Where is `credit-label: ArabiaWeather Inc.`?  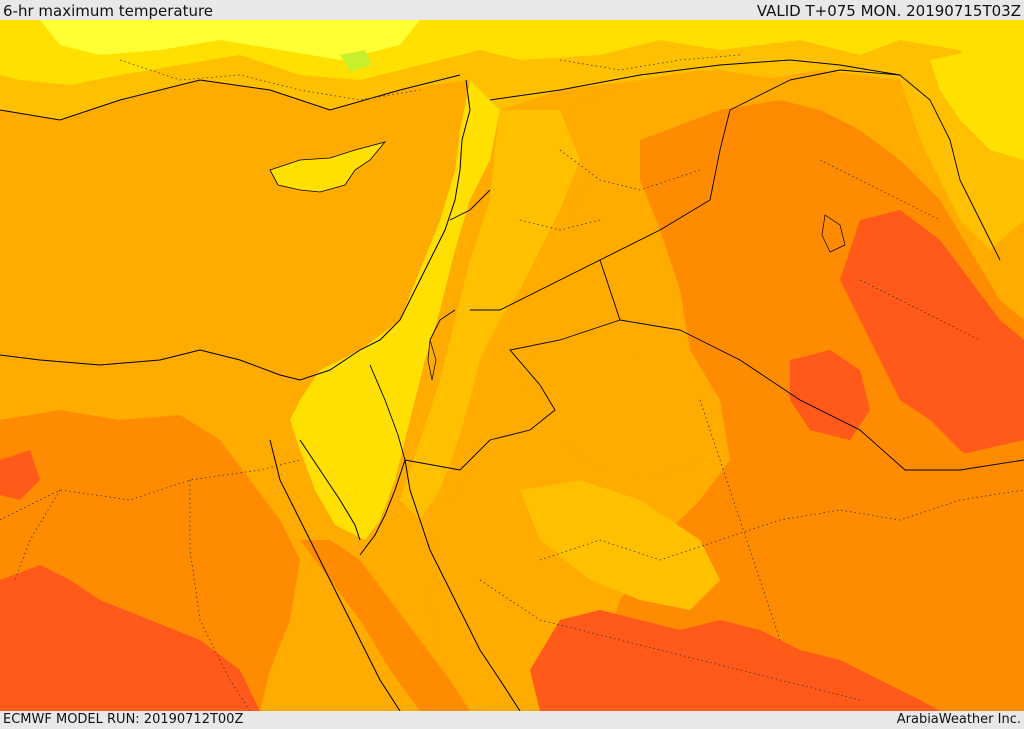 credit-label: ArabiaWeather Inc. is located at coordinates (958, 719).